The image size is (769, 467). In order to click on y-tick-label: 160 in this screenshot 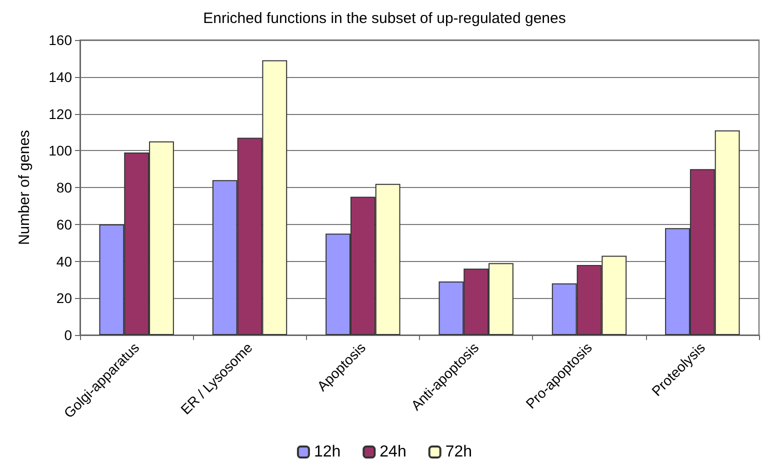, I will do `click(60, 40)`.